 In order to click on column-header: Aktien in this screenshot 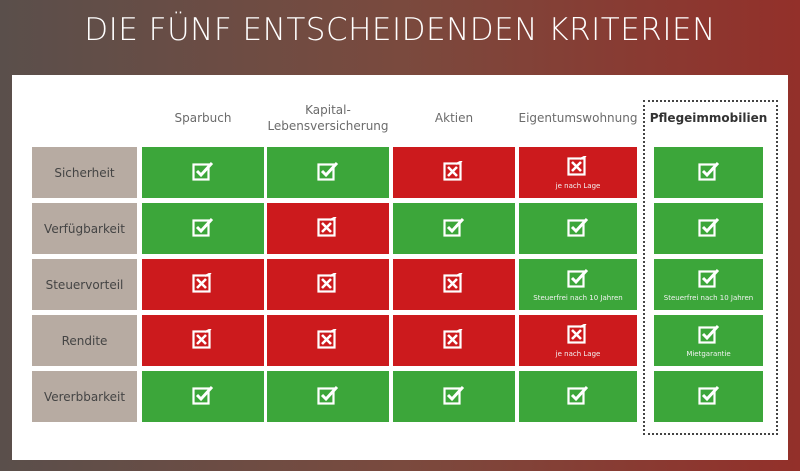, I will do `click(454, 117)`.